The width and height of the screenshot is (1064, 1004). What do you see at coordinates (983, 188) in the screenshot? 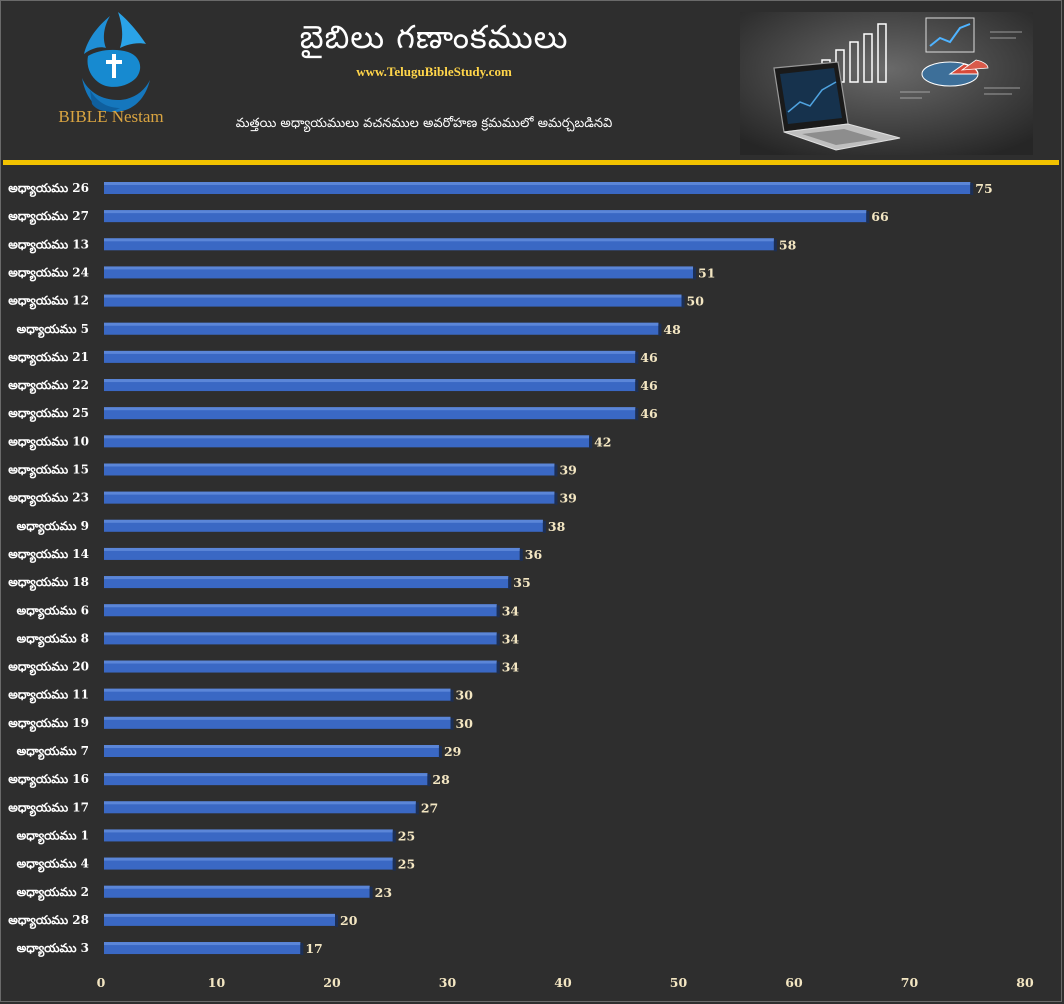
I see `value-label: 75` at bounding box center [983, 188].